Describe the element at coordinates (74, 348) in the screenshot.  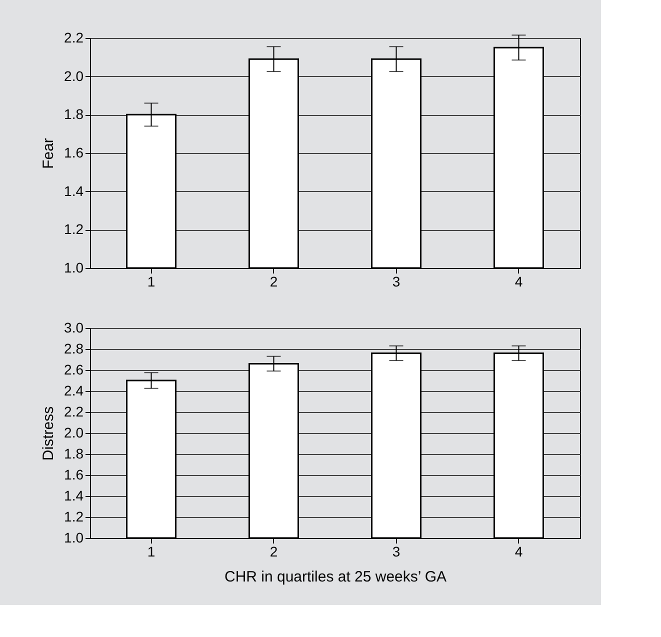
I see `y-tick-label: 2.8` at that location.